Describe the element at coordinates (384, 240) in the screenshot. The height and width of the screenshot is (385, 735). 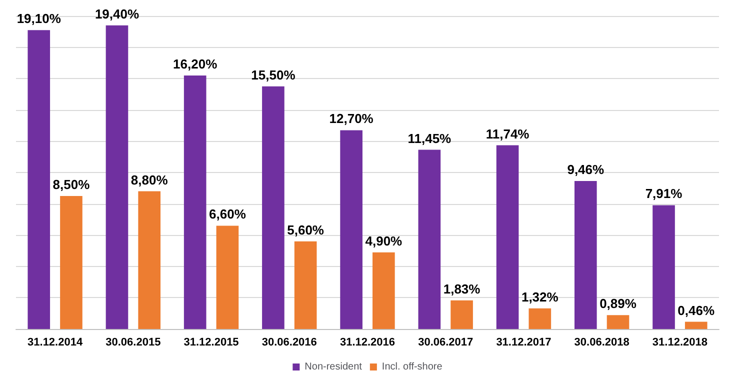
I see `data-label: 4,90%` at that location.